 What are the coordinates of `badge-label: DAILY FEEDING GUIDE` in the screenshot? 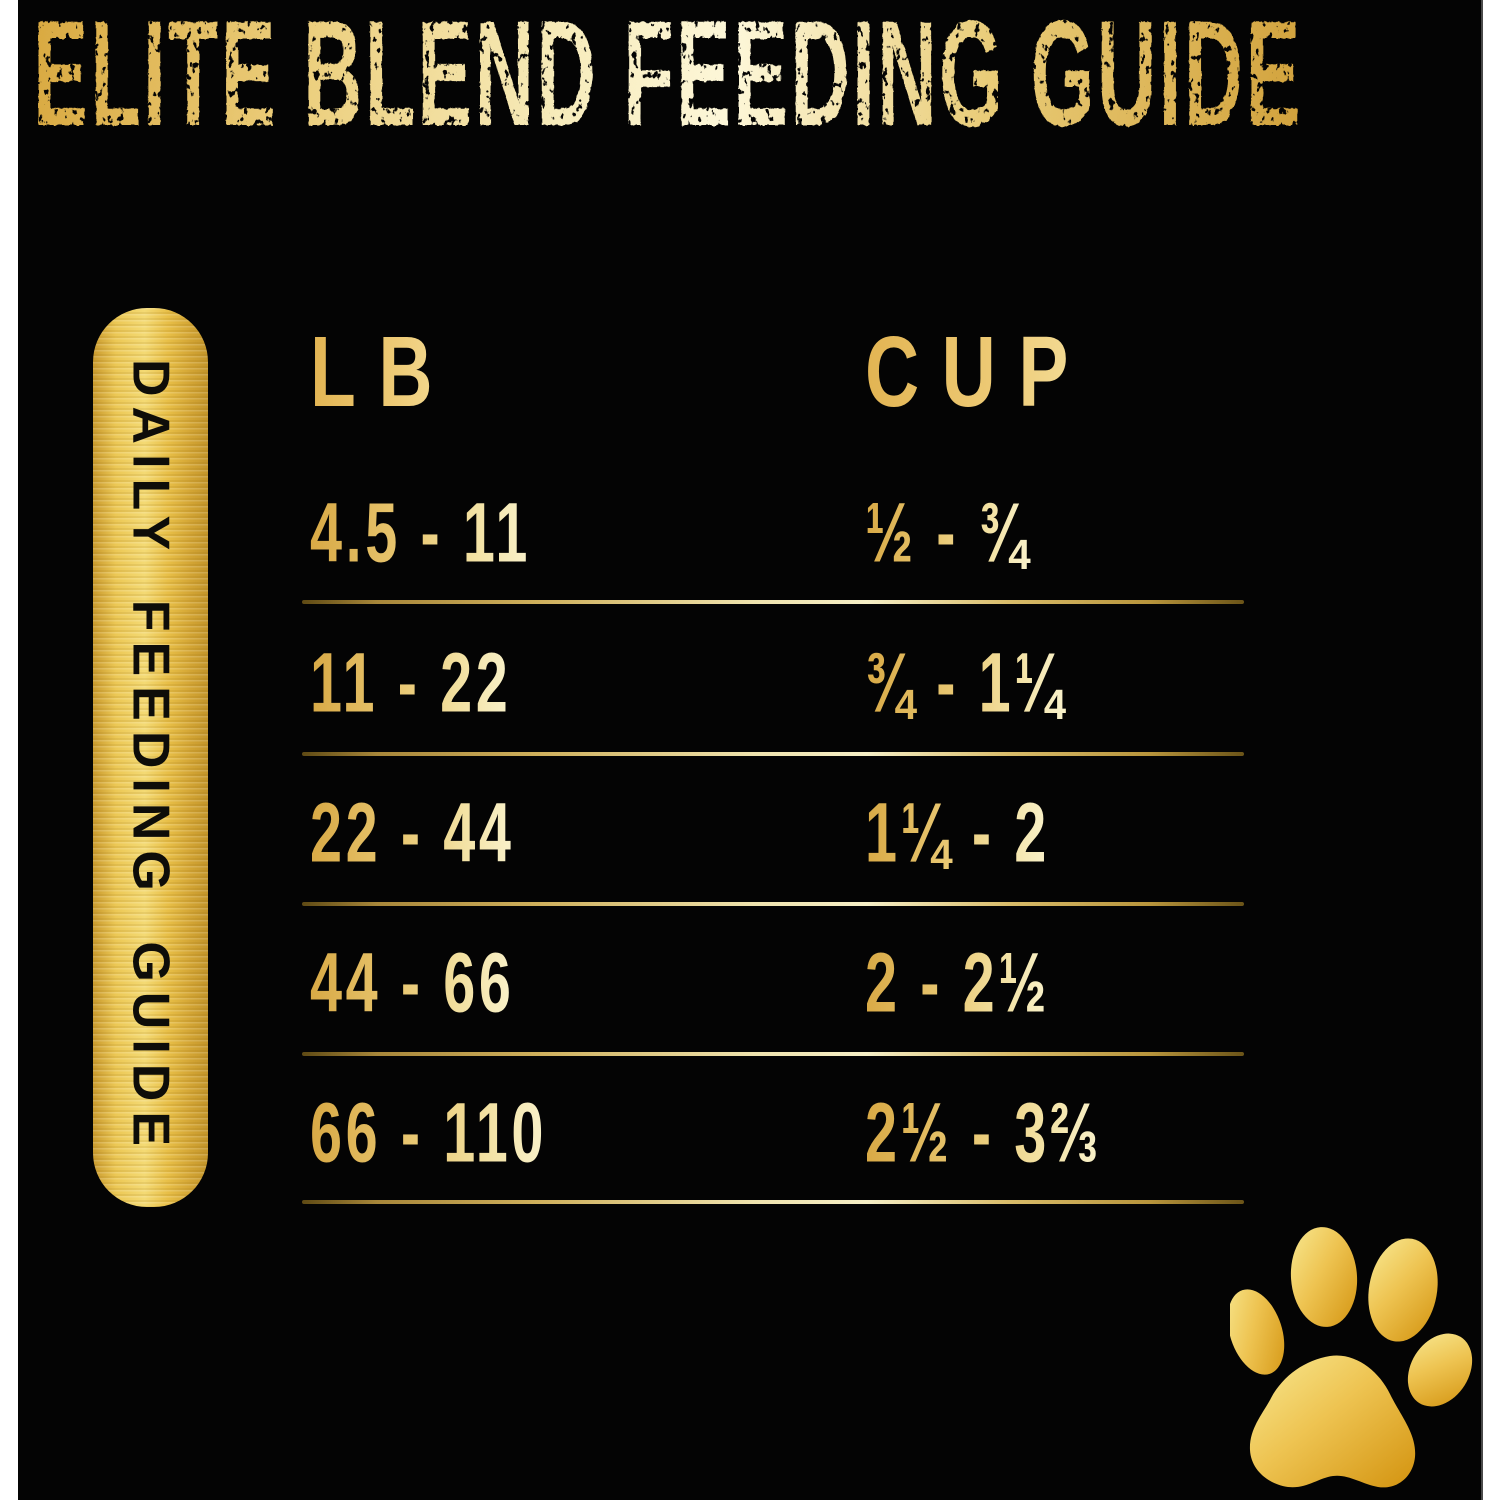 It's located at (150, 757).